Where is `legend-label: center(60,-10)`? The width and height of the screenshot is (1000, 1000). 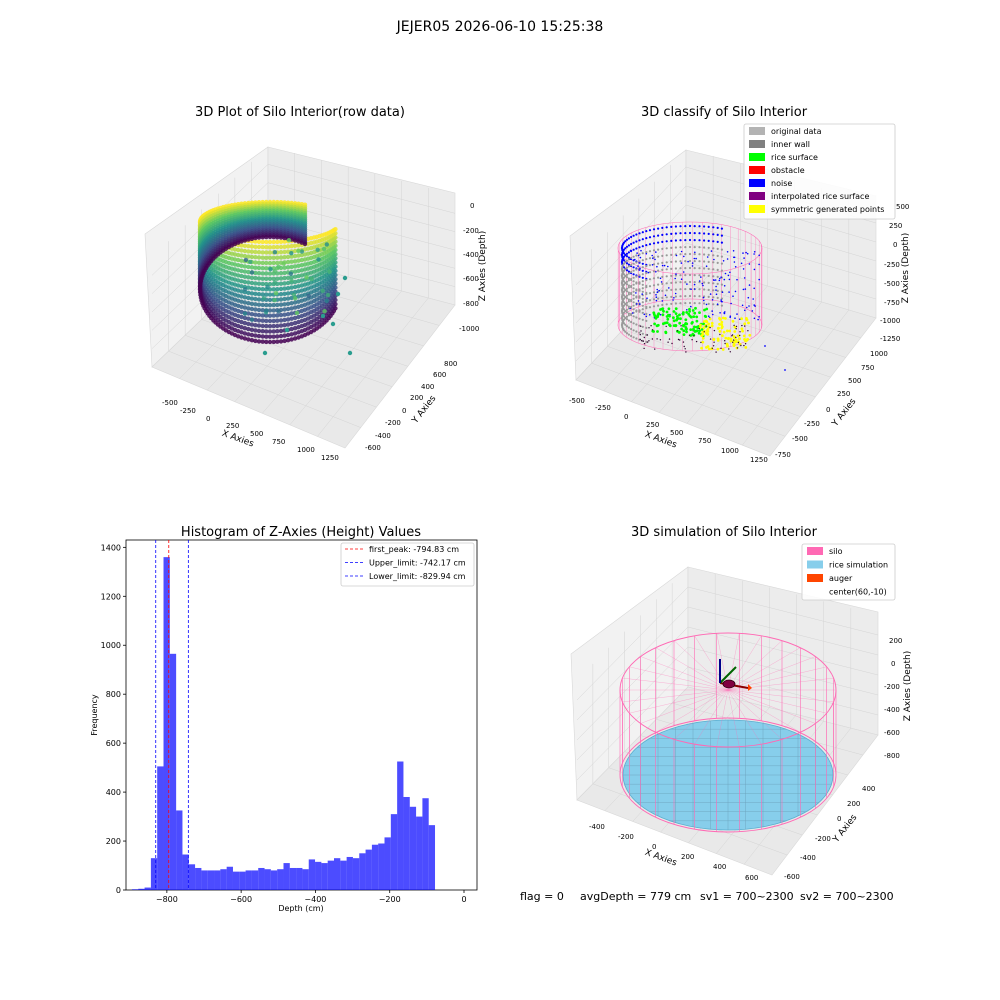 legend-label: center(60,-10) is located at coordinates (858, 592).